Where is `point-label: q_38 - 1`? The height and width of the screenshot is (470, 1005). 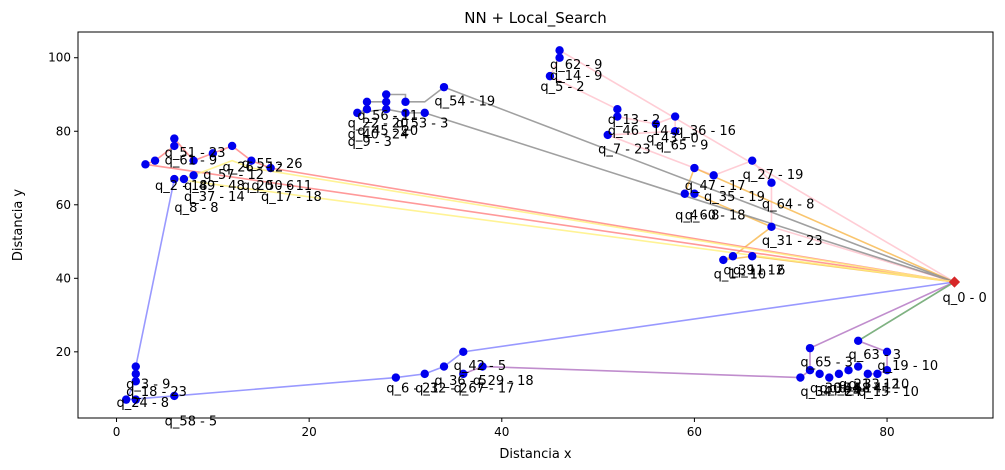 point-label: q_38 - 1 is located at coordinates (846, 388).